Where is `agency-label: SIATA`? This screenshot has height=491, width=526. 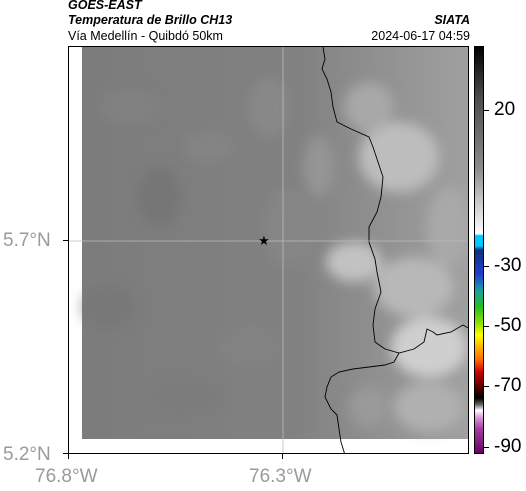 agency-label: SIATA is located at coordinates (452, 20).